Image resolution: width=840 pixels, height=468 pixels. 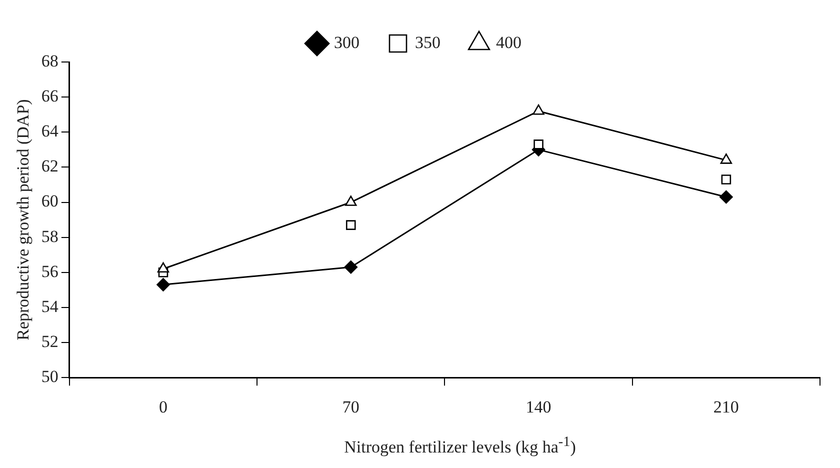 I want to click on x-tick-label: 70, so click(x=351, y=406).